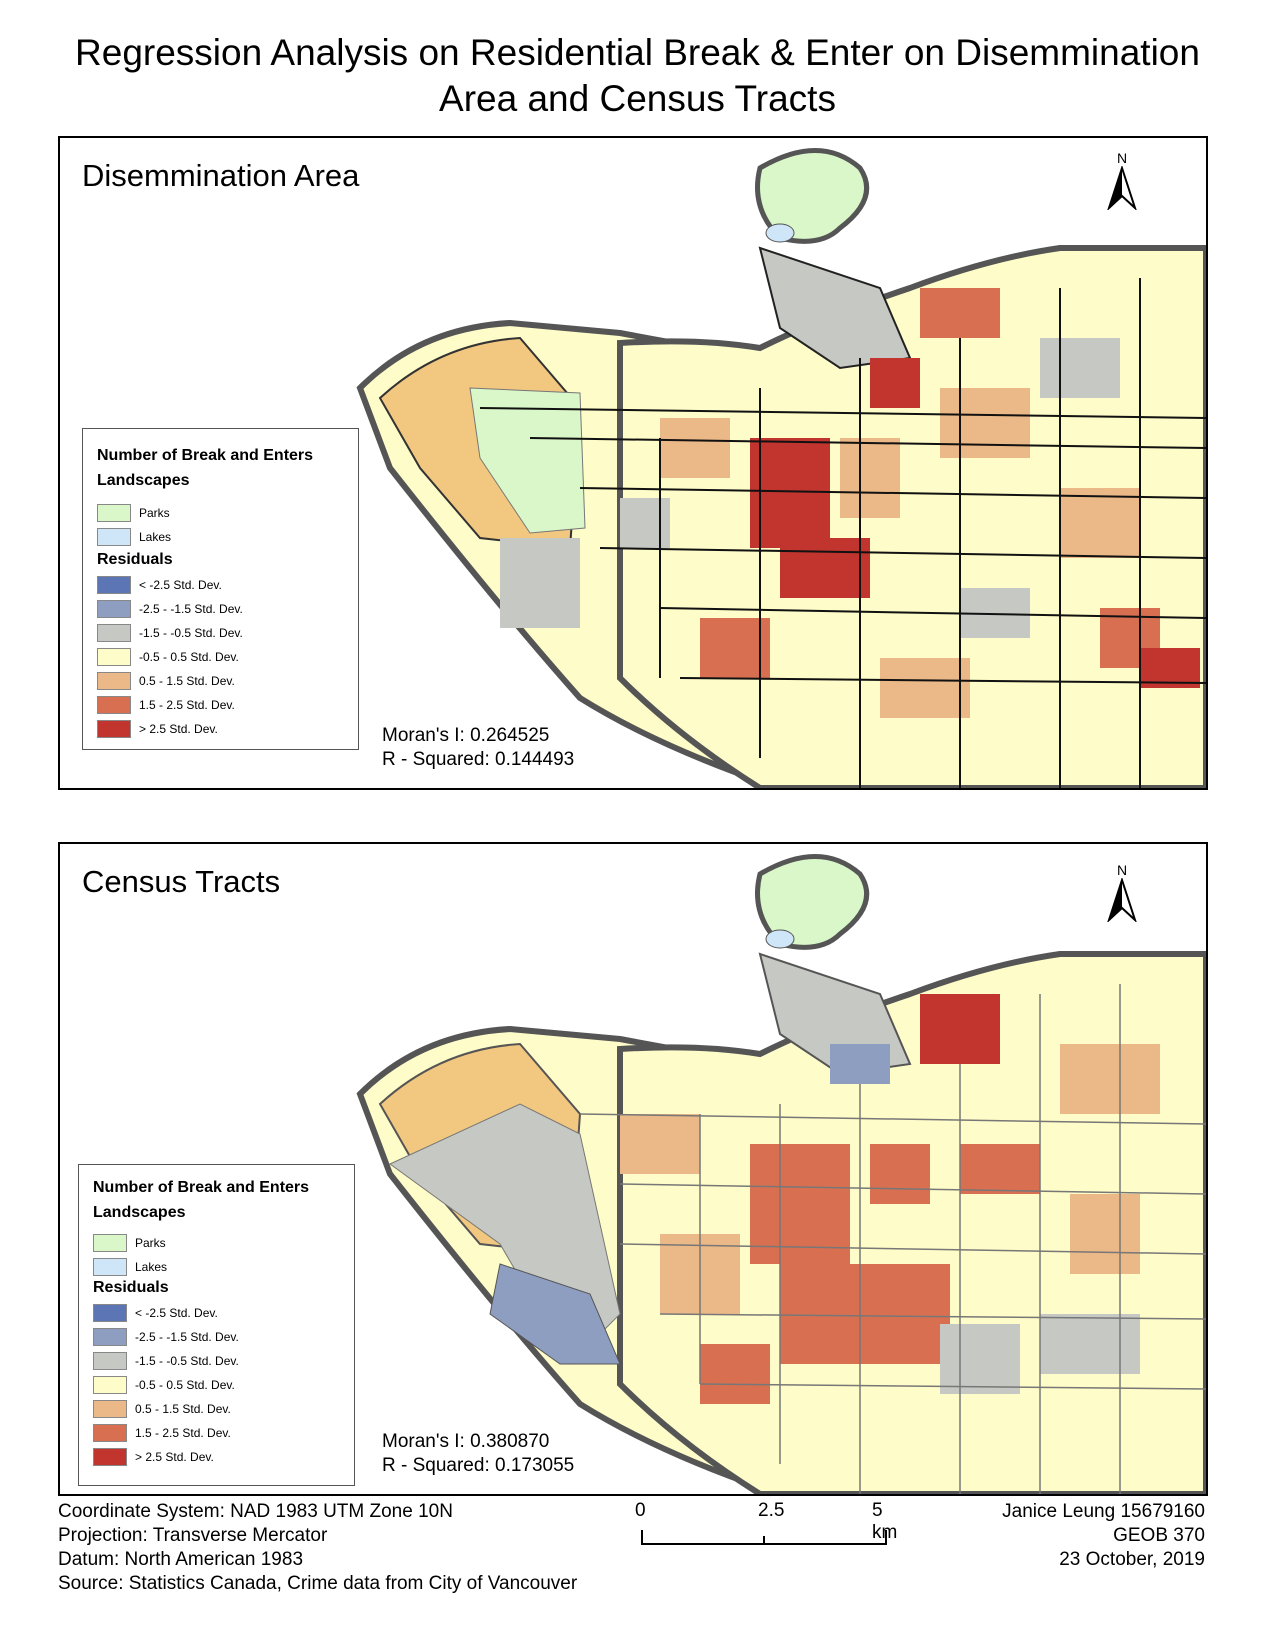 Image resolution: width=1275 pixels, height=1650 pixels. I want to click on author-name: Janice Leung 15679160, so click(1103, 1511).